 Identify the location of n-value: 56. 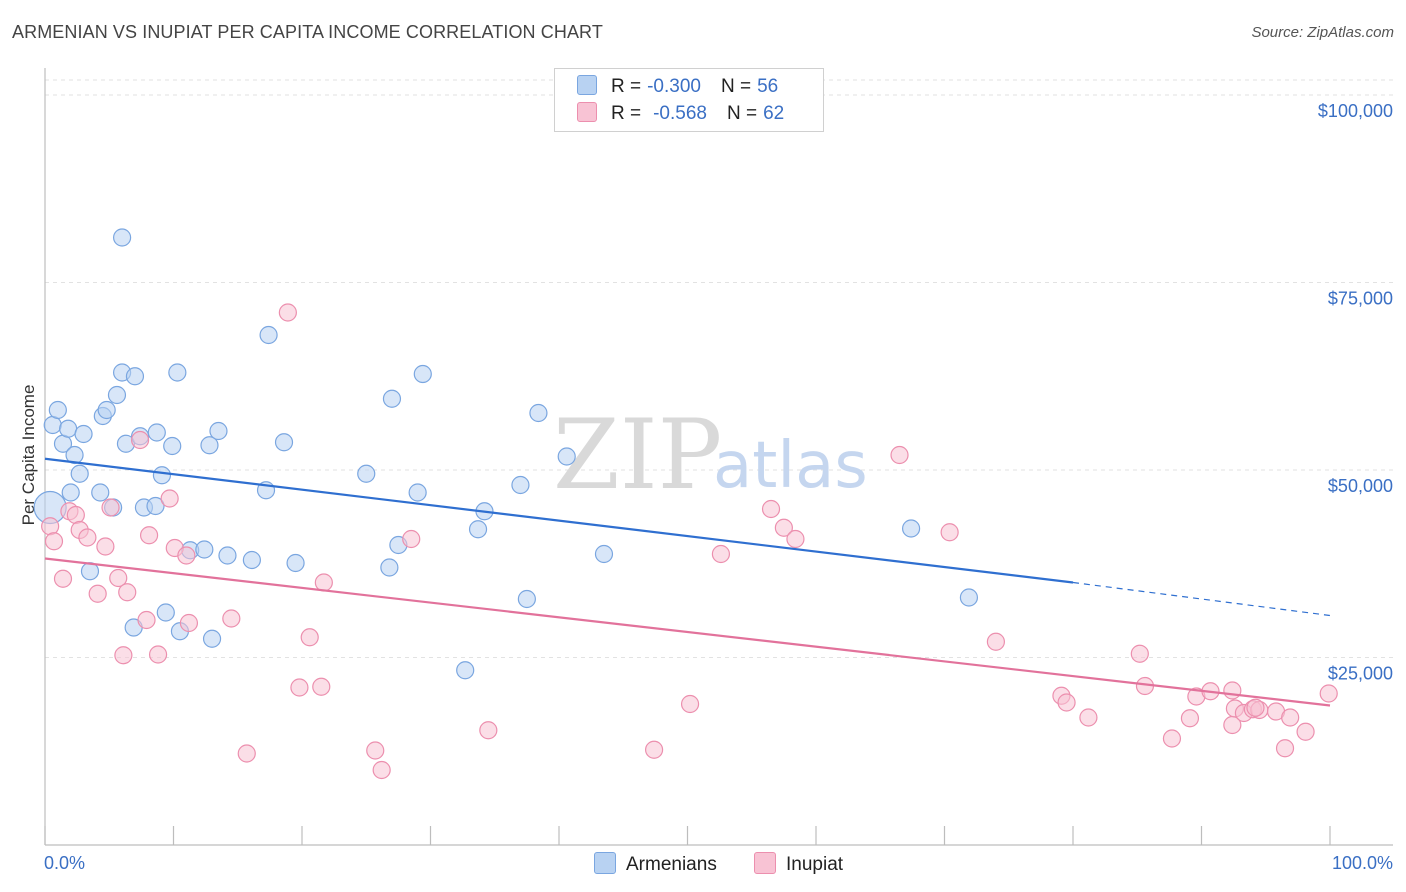
(768, 86).